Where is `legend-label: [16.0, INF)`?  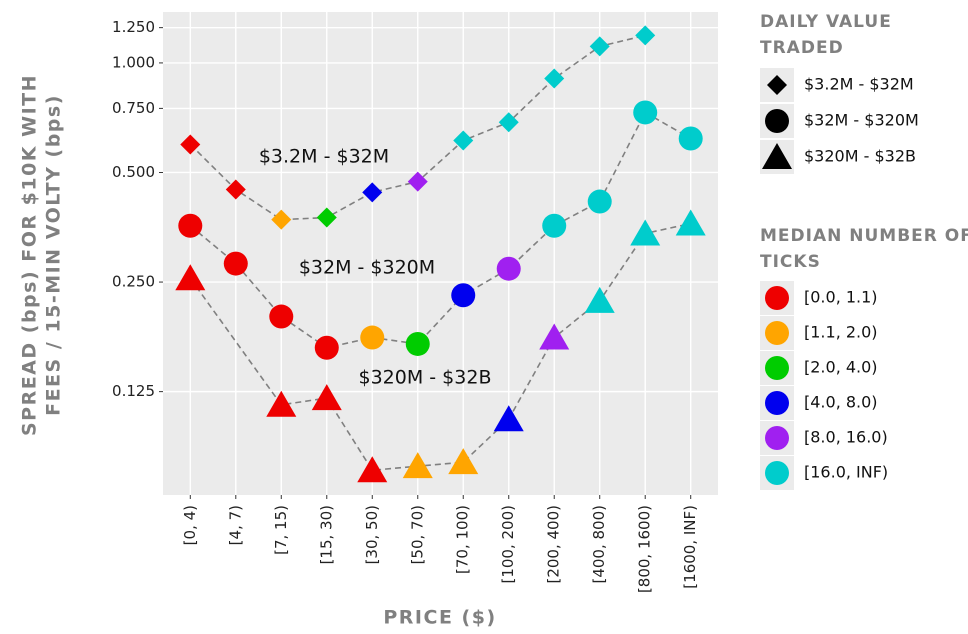 legend-label: [16.0, INF) is located at coordinates (846, 472).